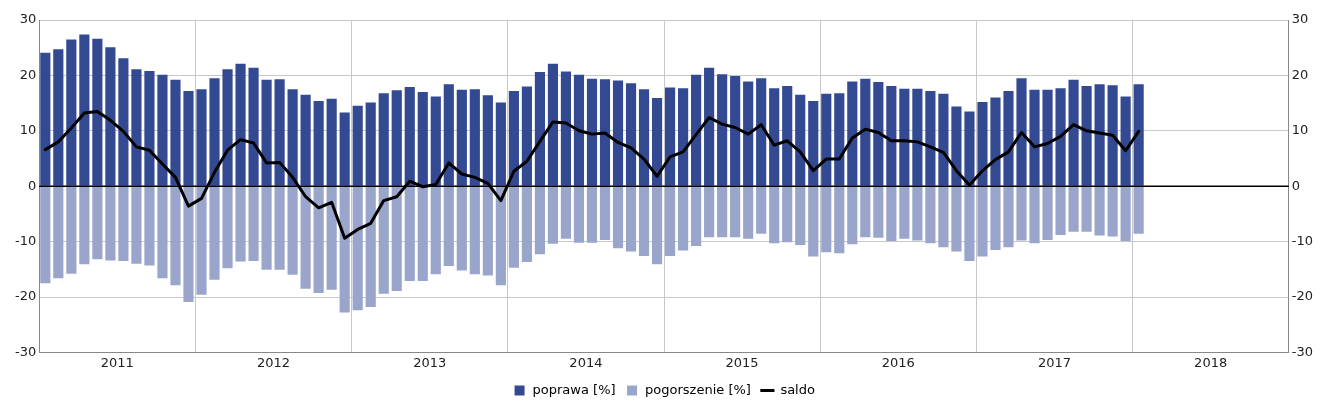  Describe the element at coordinates (1300, 19) in the screenshot. I see `y2-tick-label: 30` at that location.